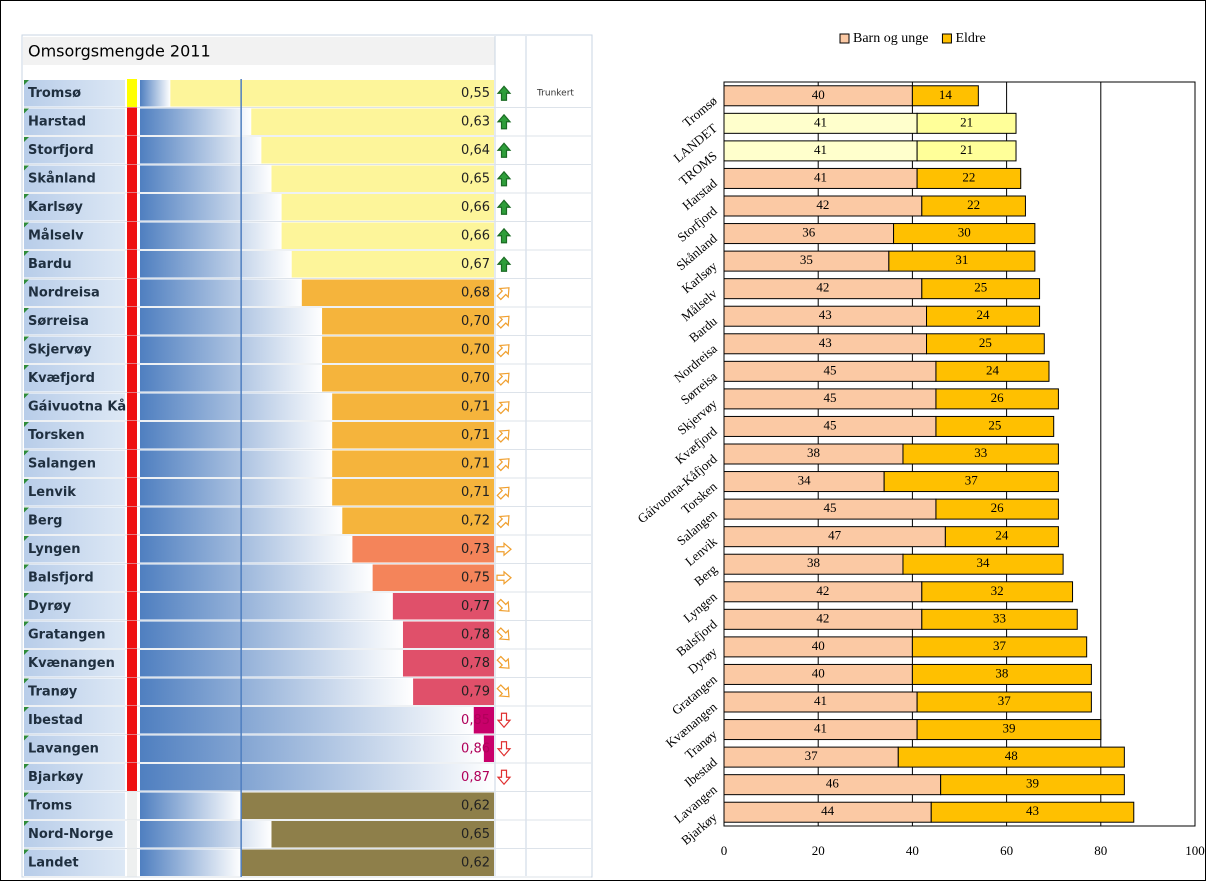 This screenshot has width=1206, height=881. I want to click on bar-value-label: 43, so click(825, 342).